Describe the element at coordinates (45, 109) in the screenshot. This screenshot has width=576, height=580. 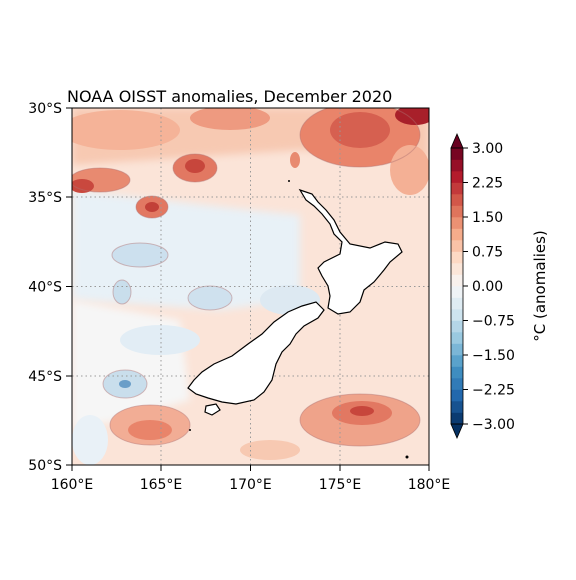
I see `y-tick-label: 30°S` at that location.